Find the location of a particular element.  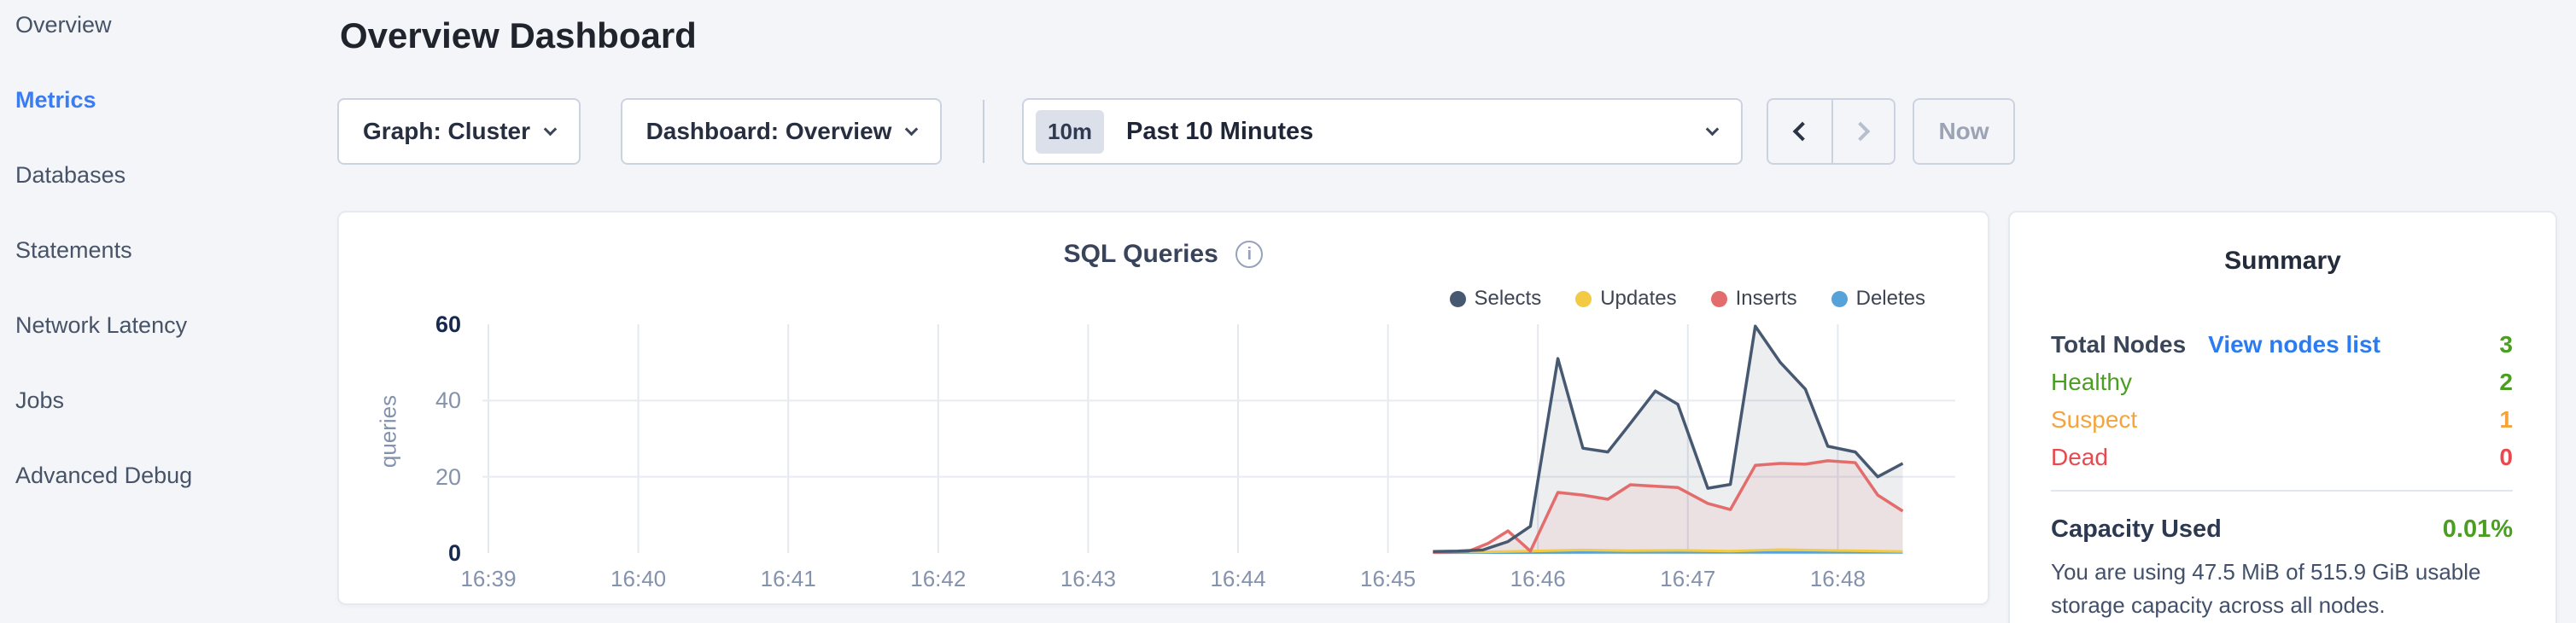

y-axis-tick-20: 20 is located at coordinates (448, 476).